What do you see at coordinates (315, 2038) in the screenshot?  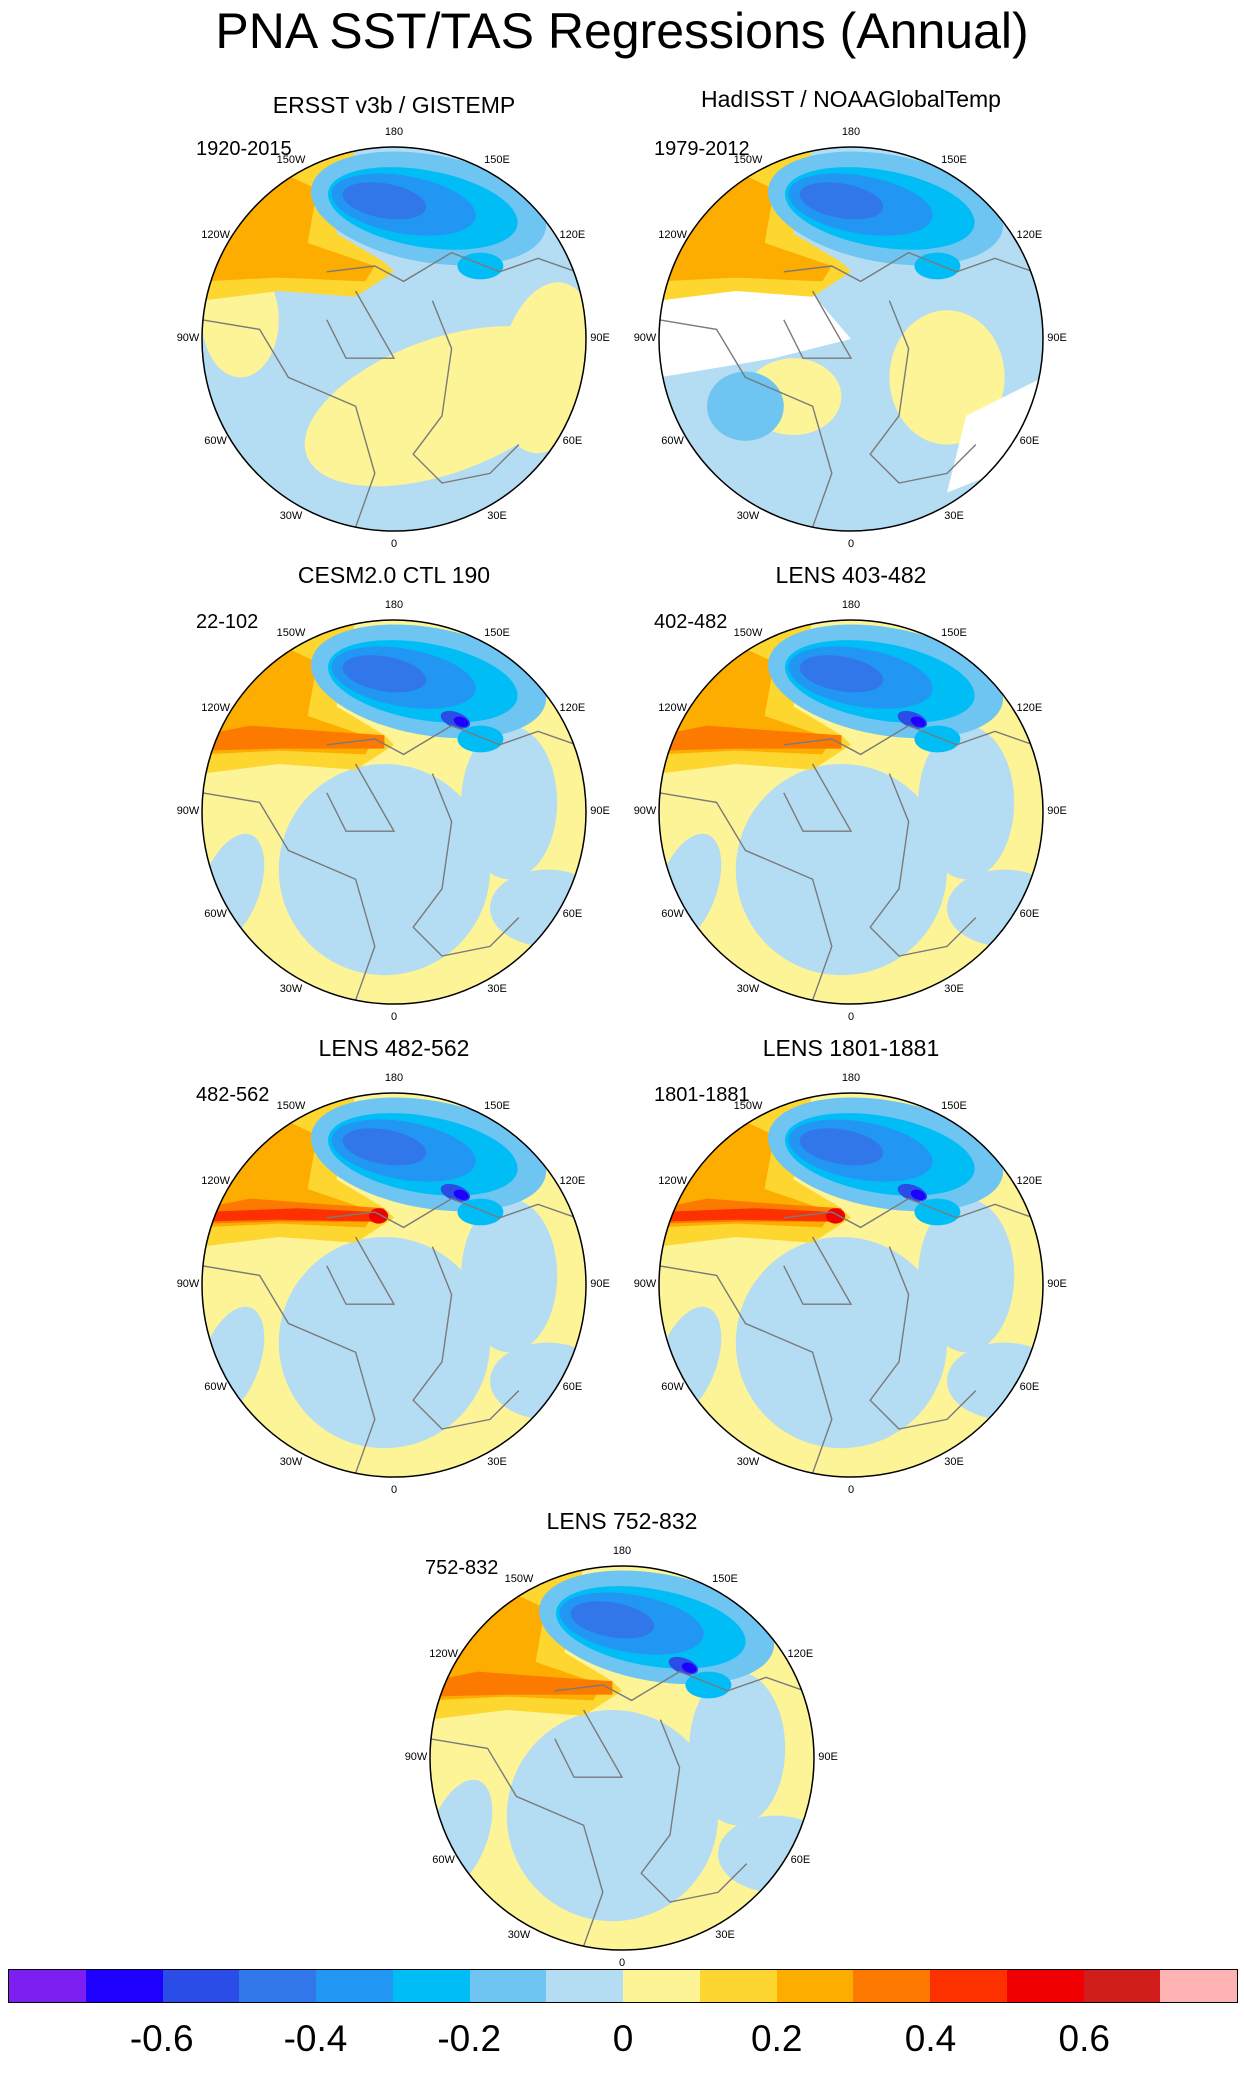 I see `colorbar-tick-label: -0.4` at bounding box center [315, 2038].